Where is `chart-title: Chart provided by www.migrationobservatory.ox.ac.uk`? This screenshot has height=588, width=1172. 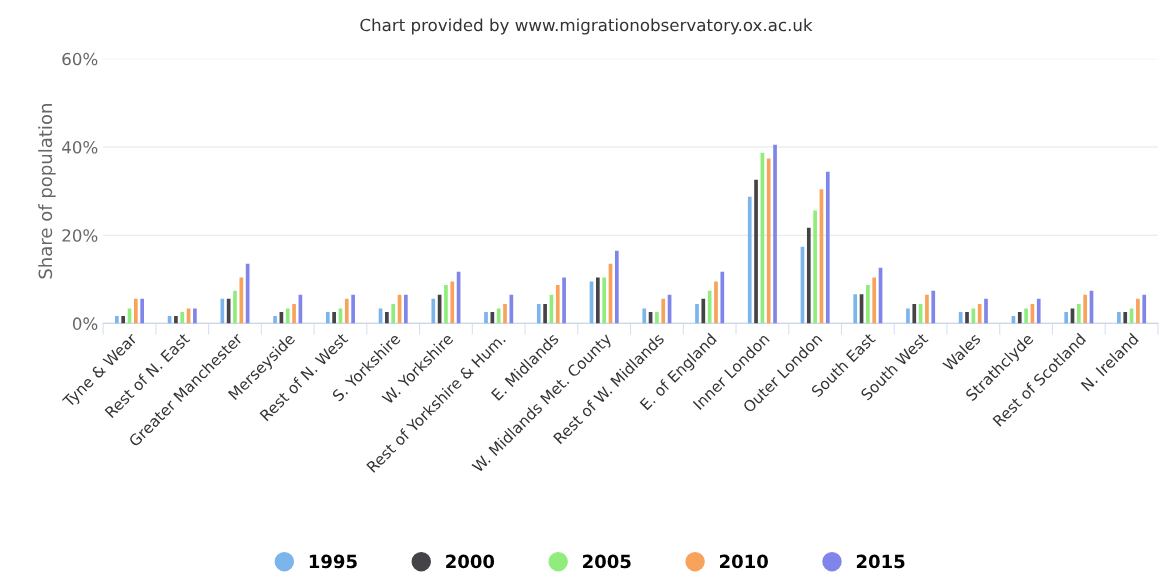
chart-title: Chart provided by www.migrationobservatory.ox.ac.uk is located at coordinates (586, 26).